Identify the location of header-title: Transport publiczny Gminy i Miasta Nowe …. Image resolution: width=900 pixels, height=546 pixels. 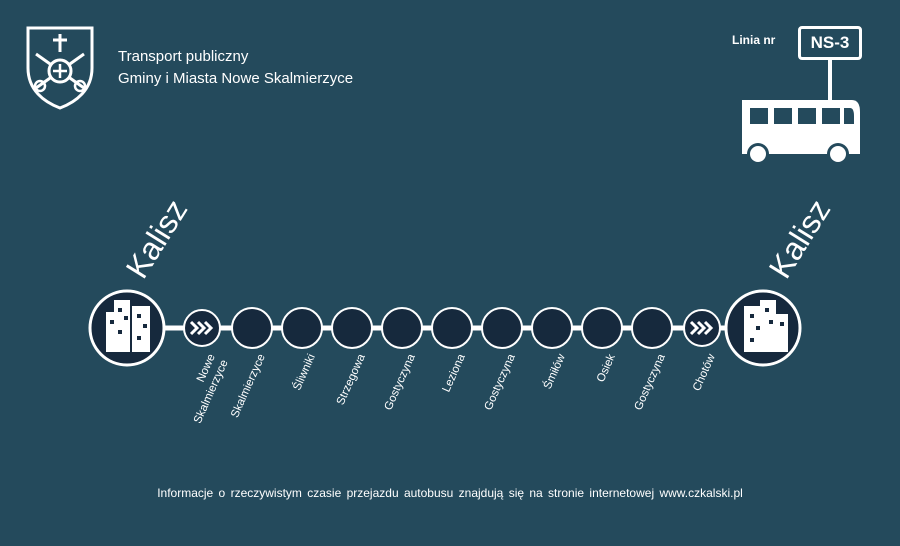
(235, 68).